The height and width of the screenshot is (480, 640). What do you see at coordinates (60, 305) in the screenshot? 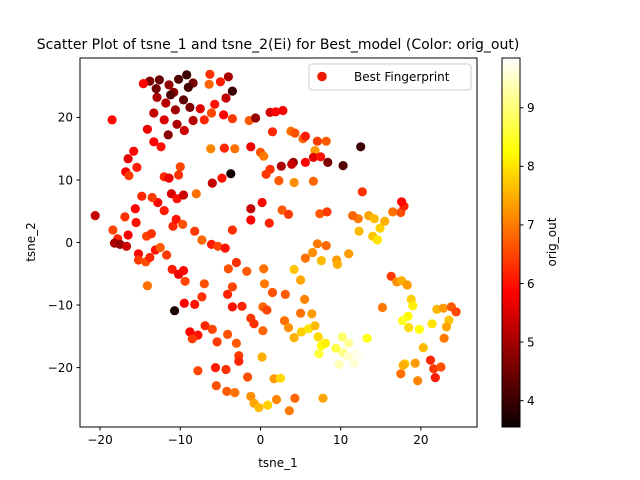
I see `y-tick-label: −10` at bounding box center [60, 305].